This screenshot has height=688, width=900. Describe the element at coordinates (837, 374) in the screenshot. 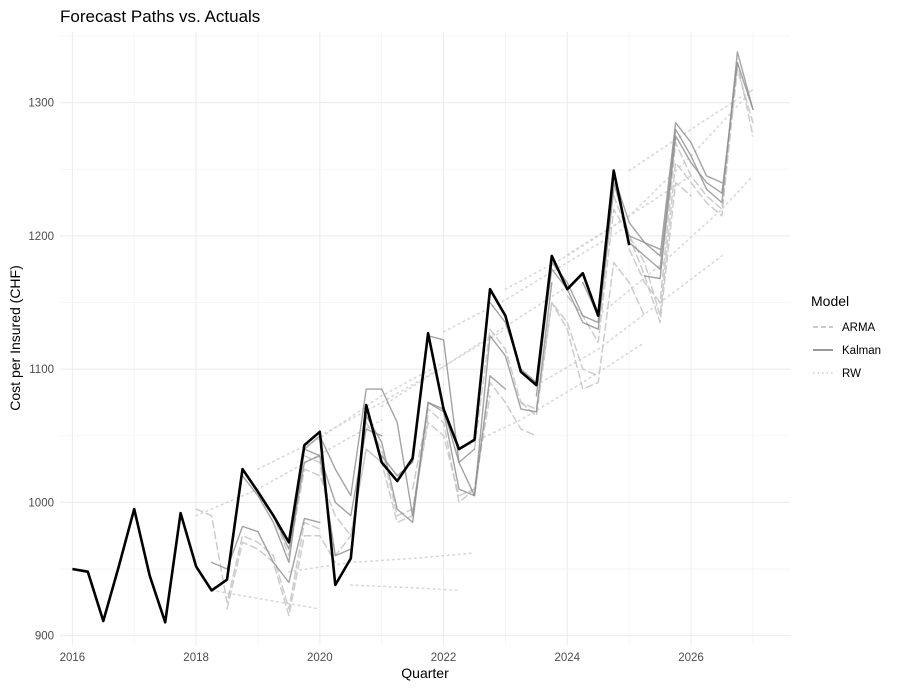

I see `legend-item-rw: RW` at that location.